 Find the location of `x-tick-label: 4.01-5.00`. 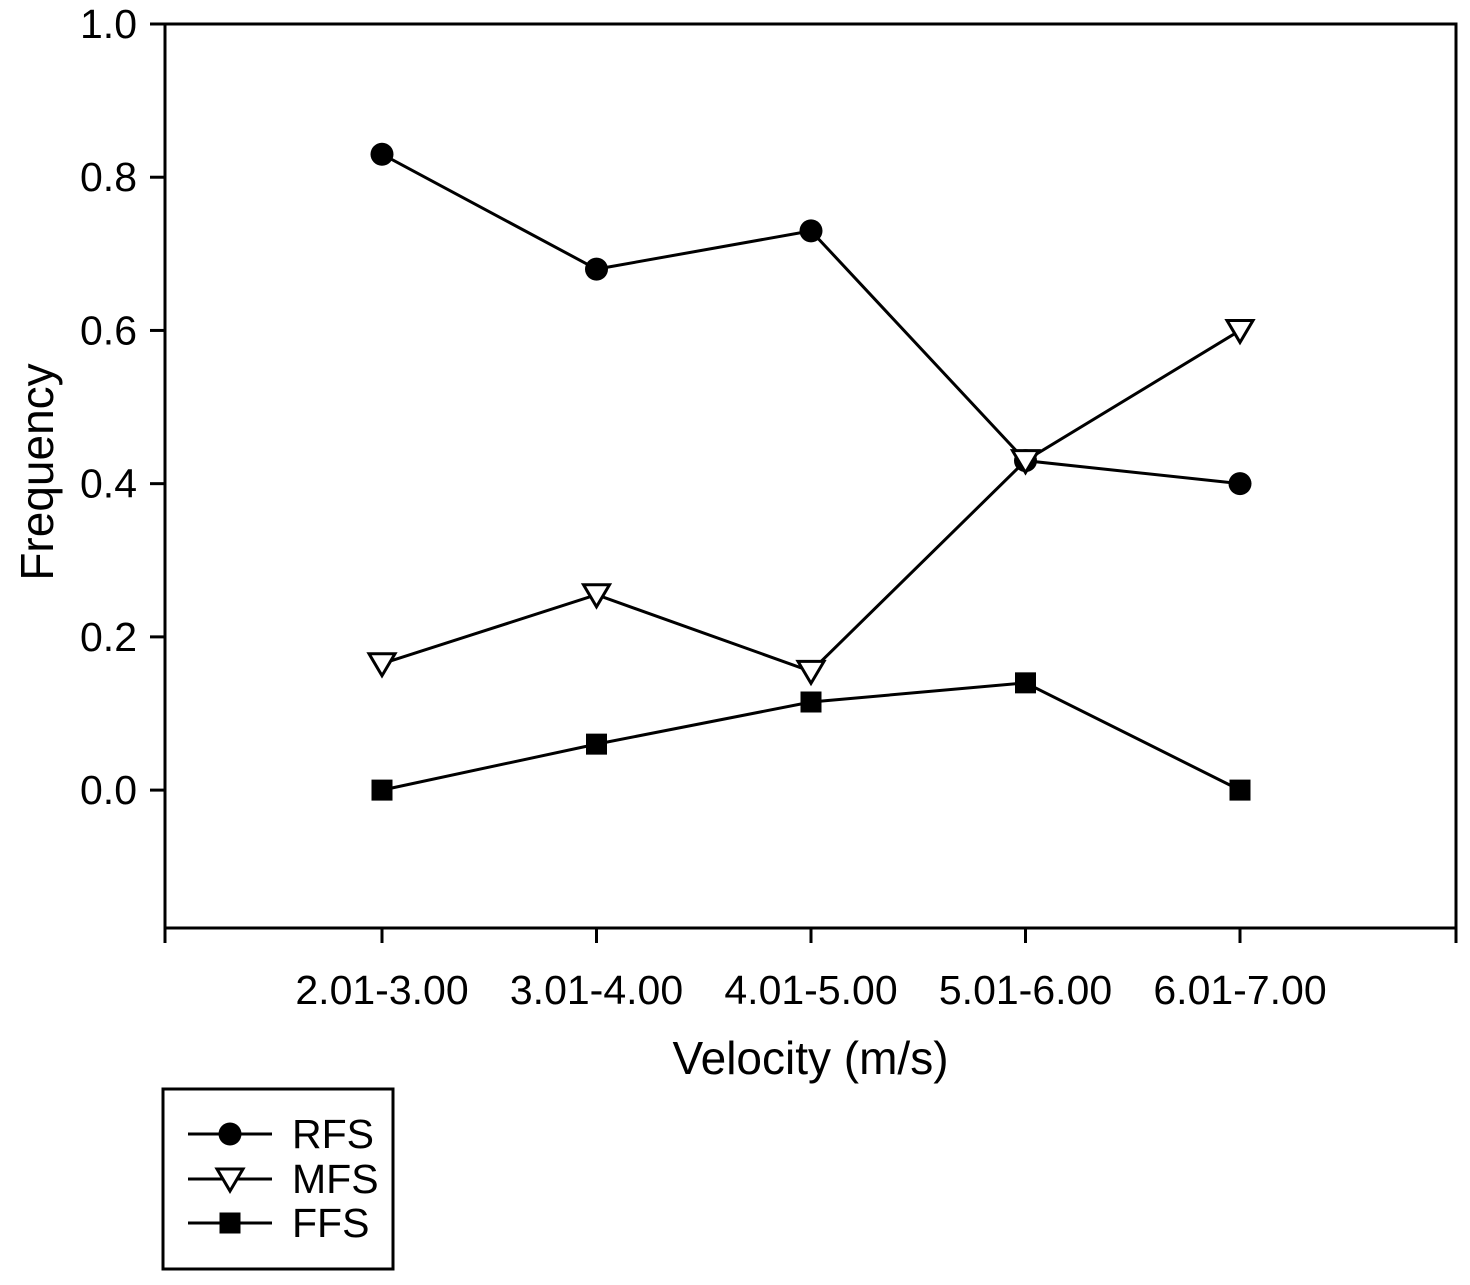

x-tick-label: 4.01-5.00 is located at coordinates (810, 990).